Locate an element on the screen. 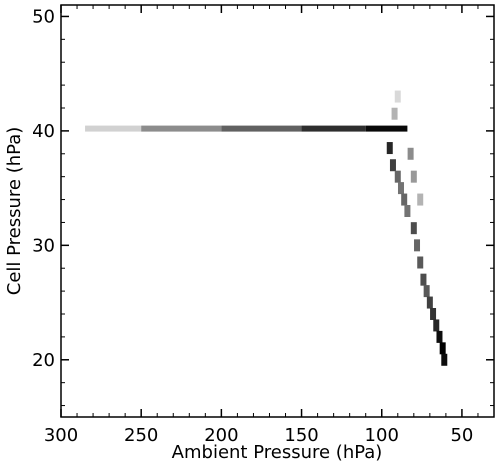  x-axis-label: Ambient Pressure (hPa) is located at coordinates (277, 452).